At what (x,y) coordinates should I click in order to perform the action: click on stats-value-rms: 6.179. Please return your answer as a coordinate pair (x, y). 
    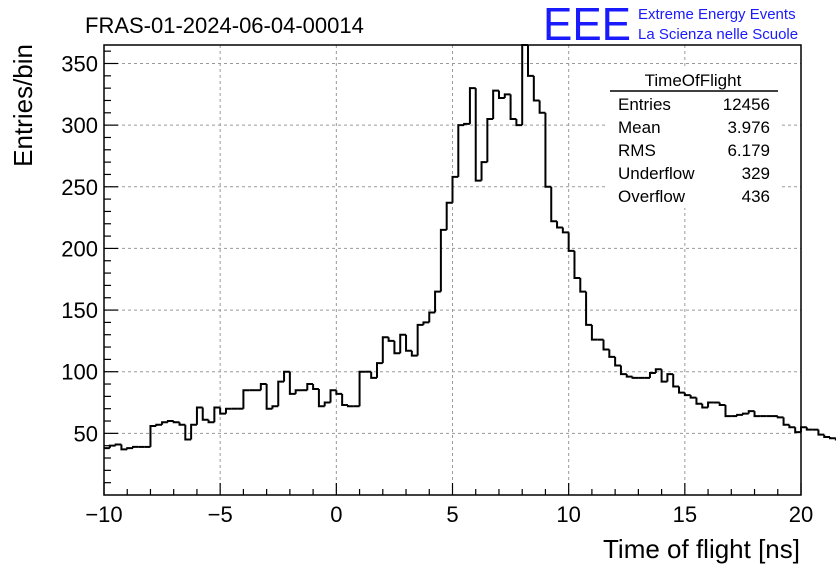
    Looking at the image, I should click on (748, 150).